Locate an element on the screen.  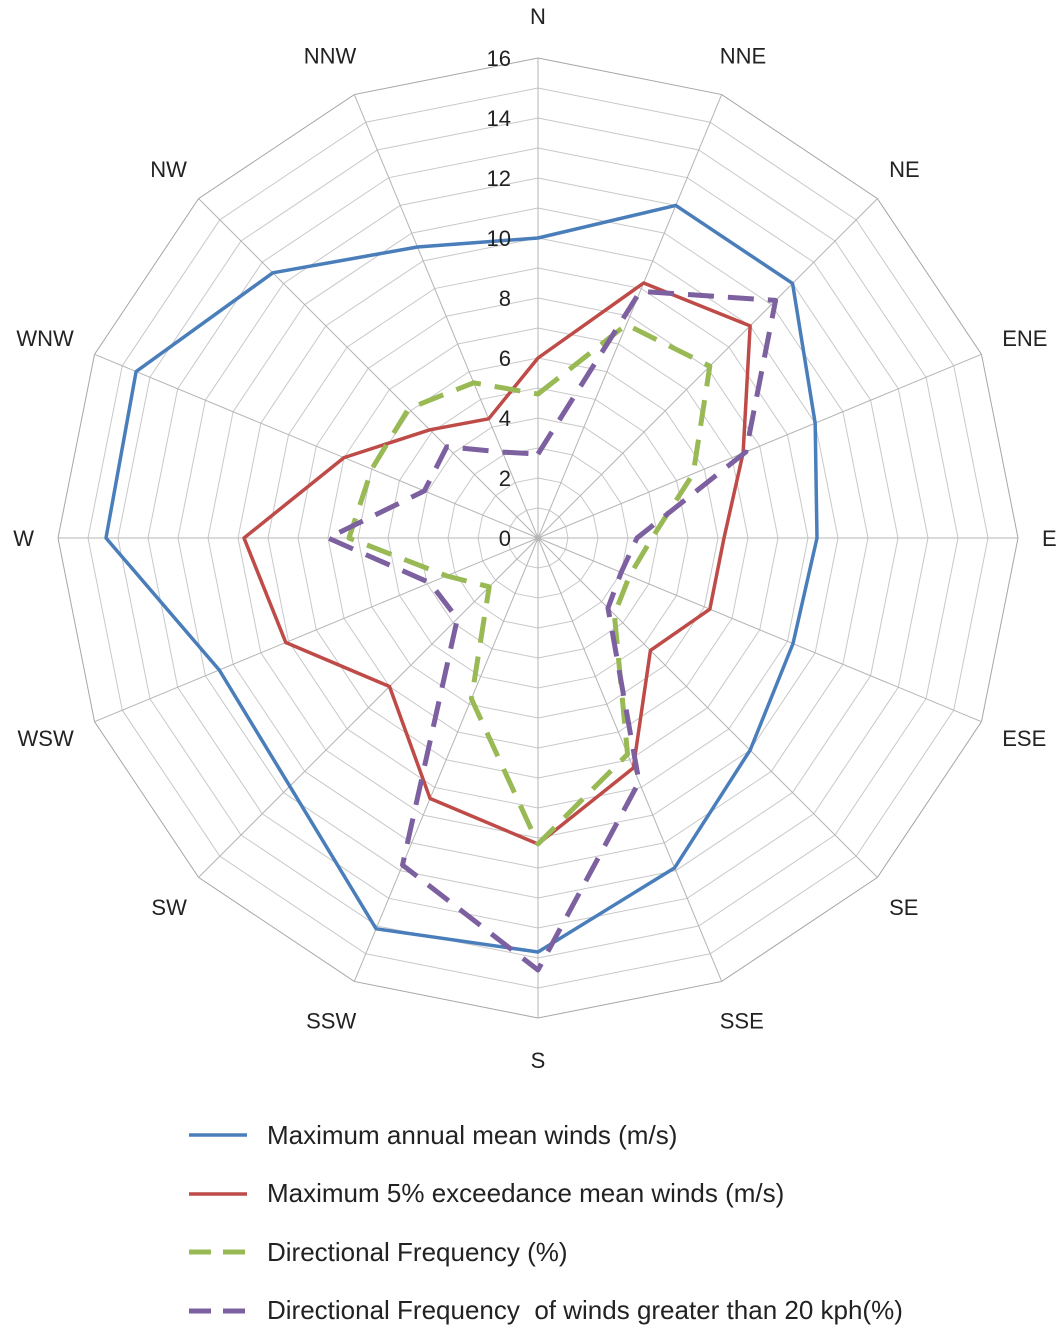
direction-label-ssw: SSW is located at coordinates (331, 1020).